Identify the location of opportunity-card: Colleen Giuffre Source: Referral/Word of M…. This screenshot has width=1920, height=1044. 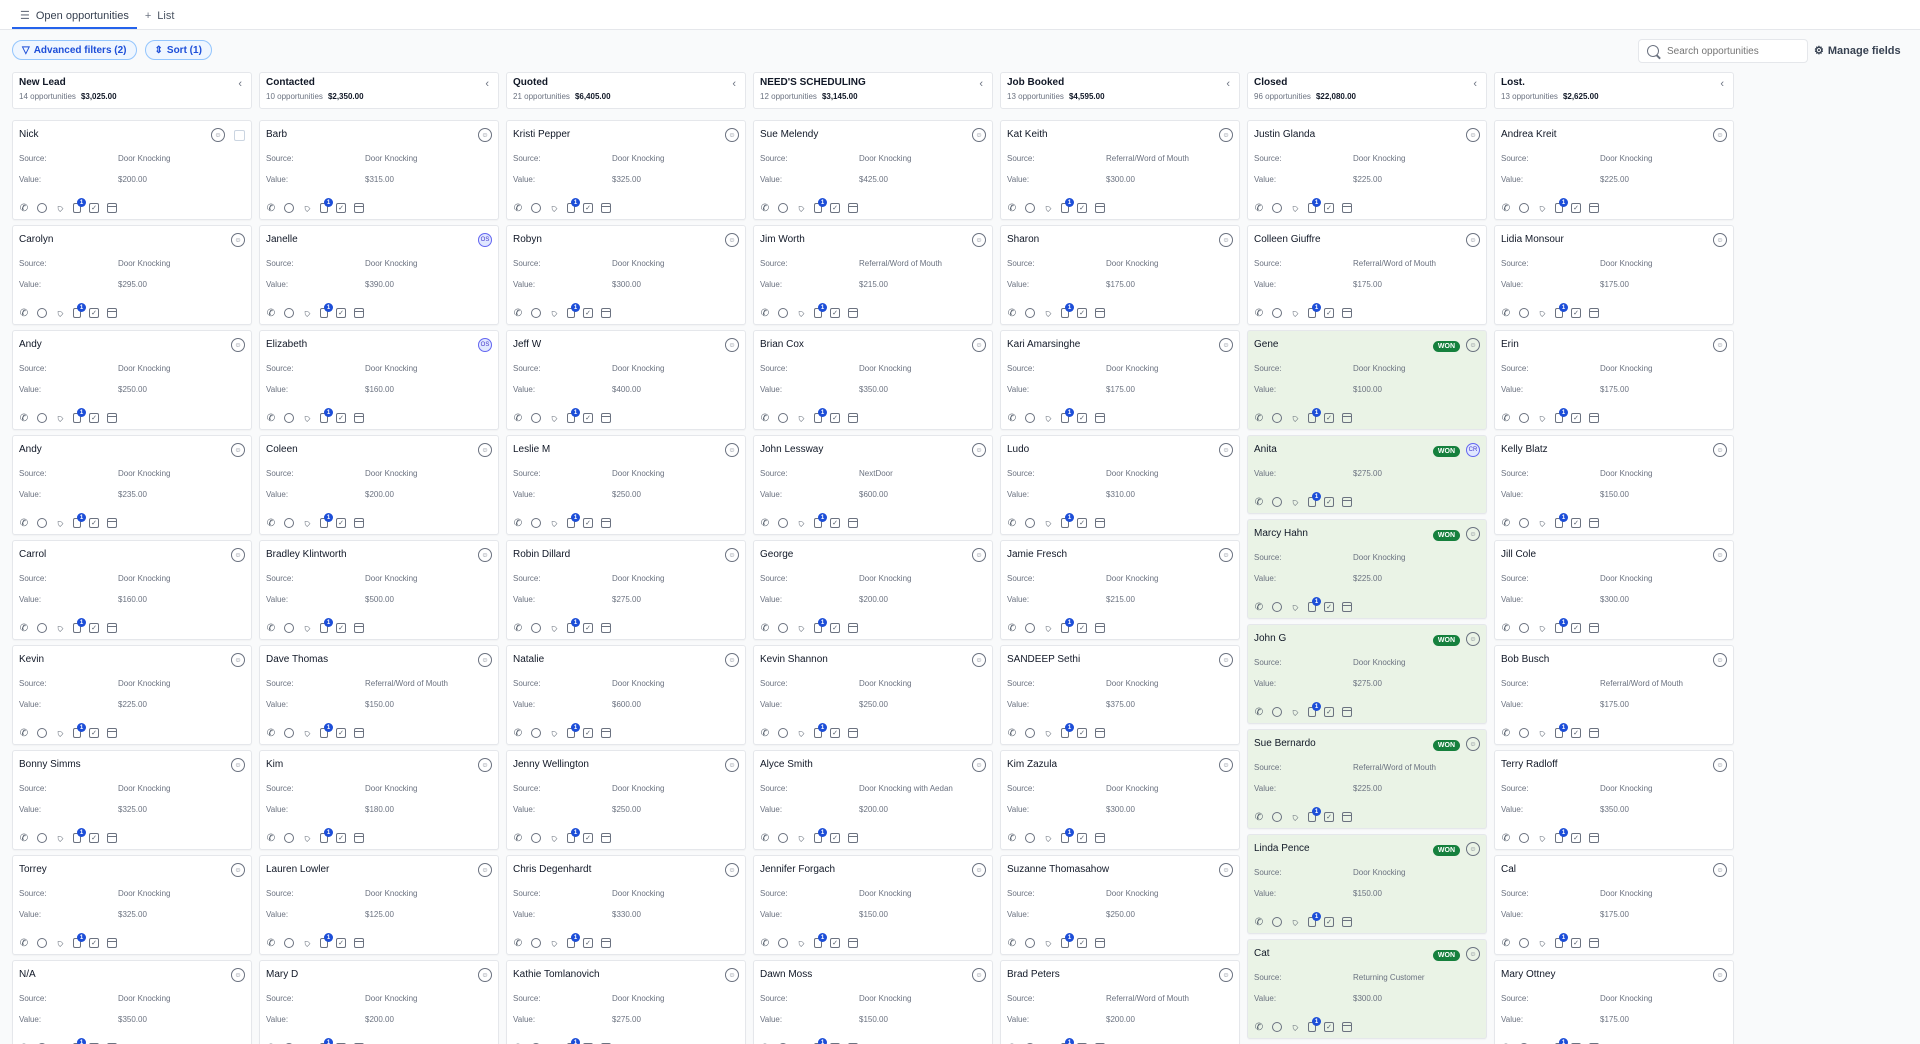
(1367, 275).